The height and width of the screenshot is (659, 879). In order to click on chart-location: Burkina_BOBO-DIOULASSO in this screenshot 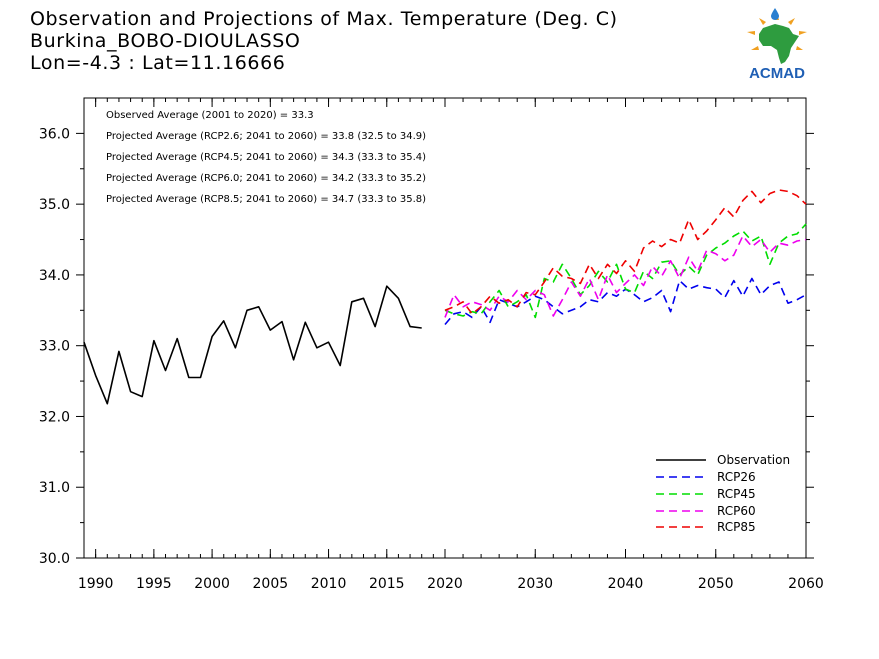, I will do `click(165, 41)`.